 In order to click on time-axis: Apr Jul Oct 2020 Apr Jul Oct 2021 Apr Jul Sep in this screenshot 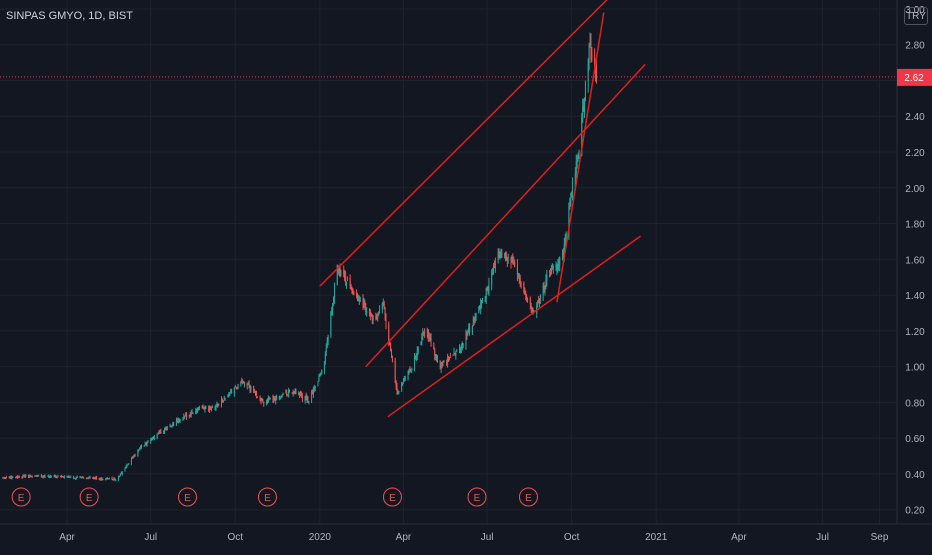, I will do `click(474, 537)`.